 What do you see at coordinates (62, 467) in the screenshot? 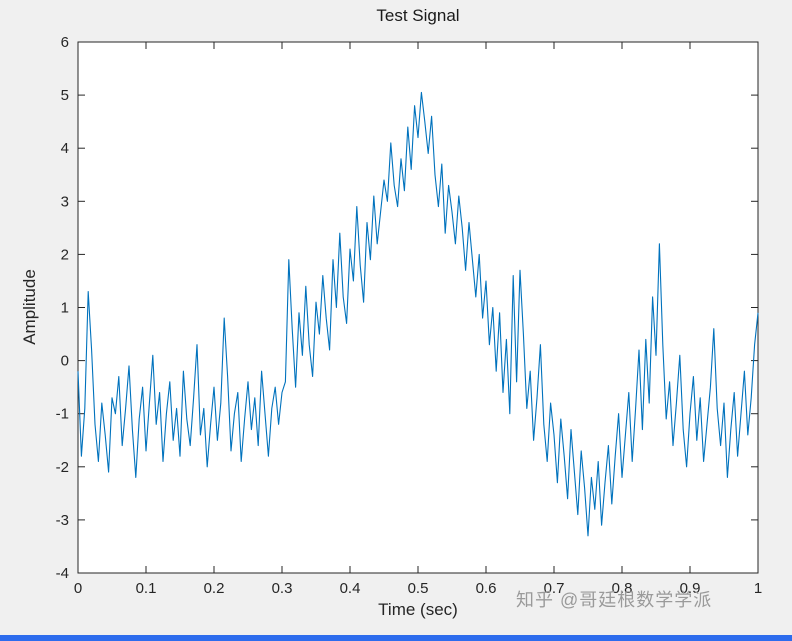
I see `y-tick-label: -2` at bounding box center [62, 467].